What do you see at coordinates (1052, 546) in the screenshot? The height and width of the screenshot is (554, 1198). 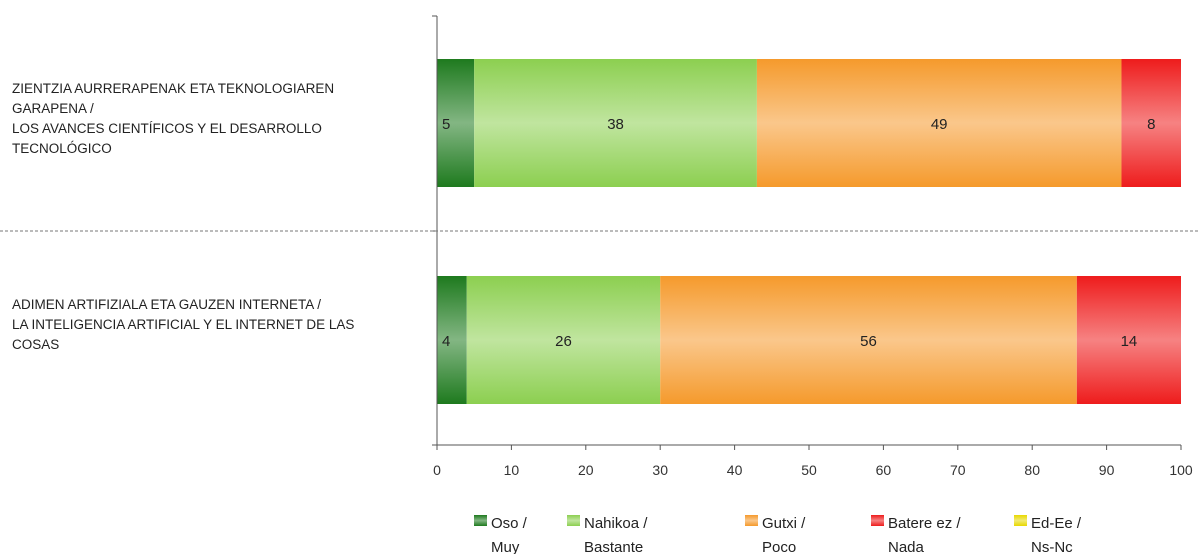 I see `legend-label: Ns-Nc` at bounding box center [1052, 546].